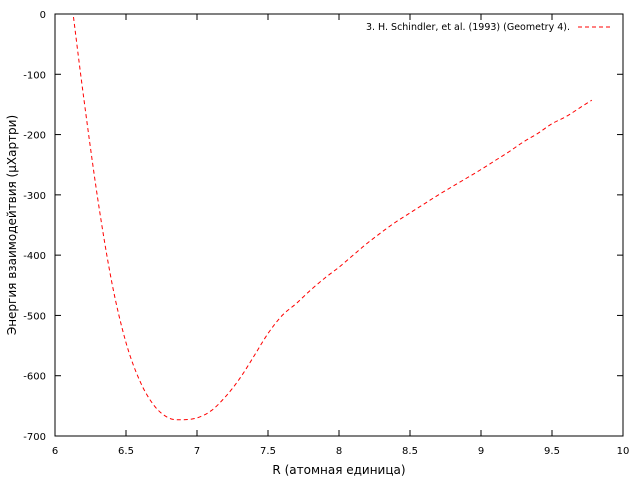  I want to click on y-tick-label: -700, so click(34, 437).